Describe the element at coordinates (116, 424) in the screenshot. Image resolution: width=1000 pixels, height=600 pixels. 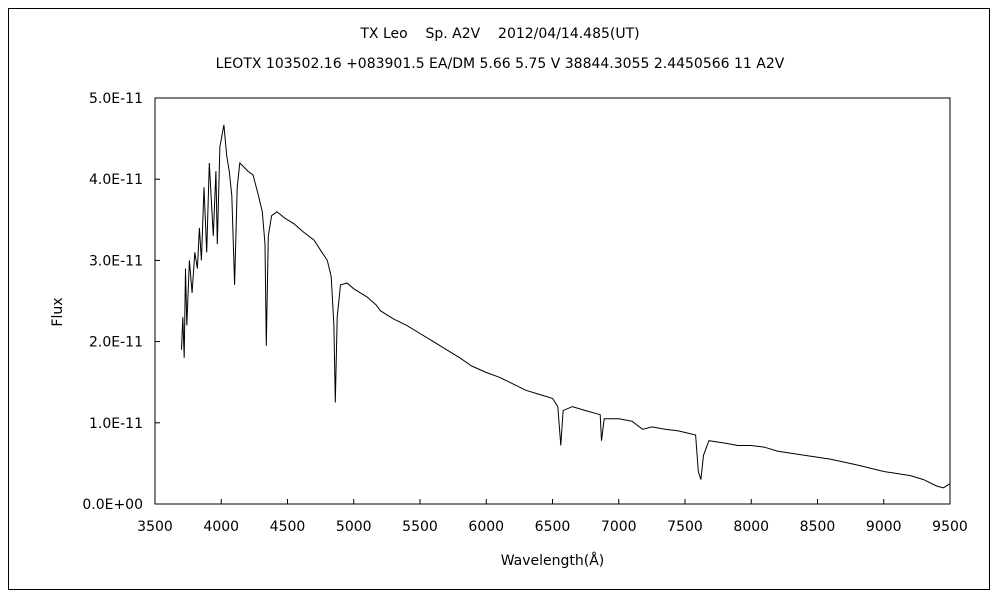
I see `y-tick-label: 1.0E-11` at that location.